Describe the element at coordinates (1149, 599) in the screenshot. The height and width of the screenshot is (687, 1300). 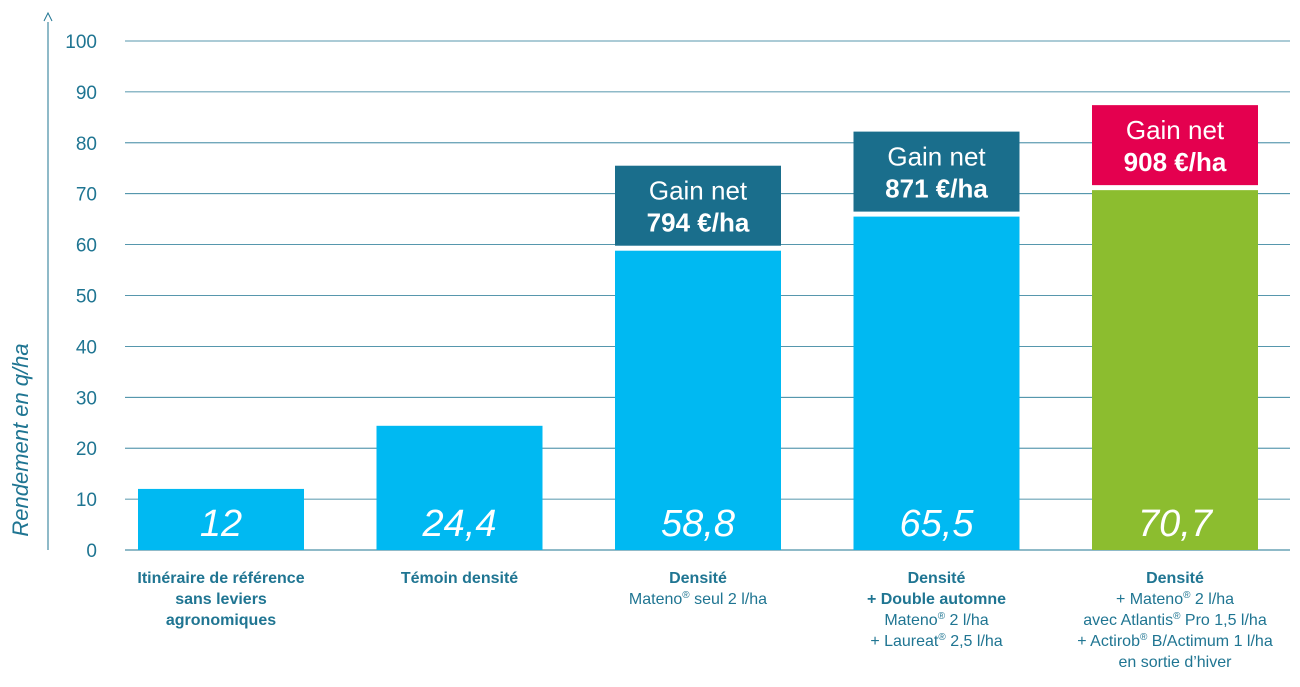
I see `category-text-part: + Mateno` at that location.